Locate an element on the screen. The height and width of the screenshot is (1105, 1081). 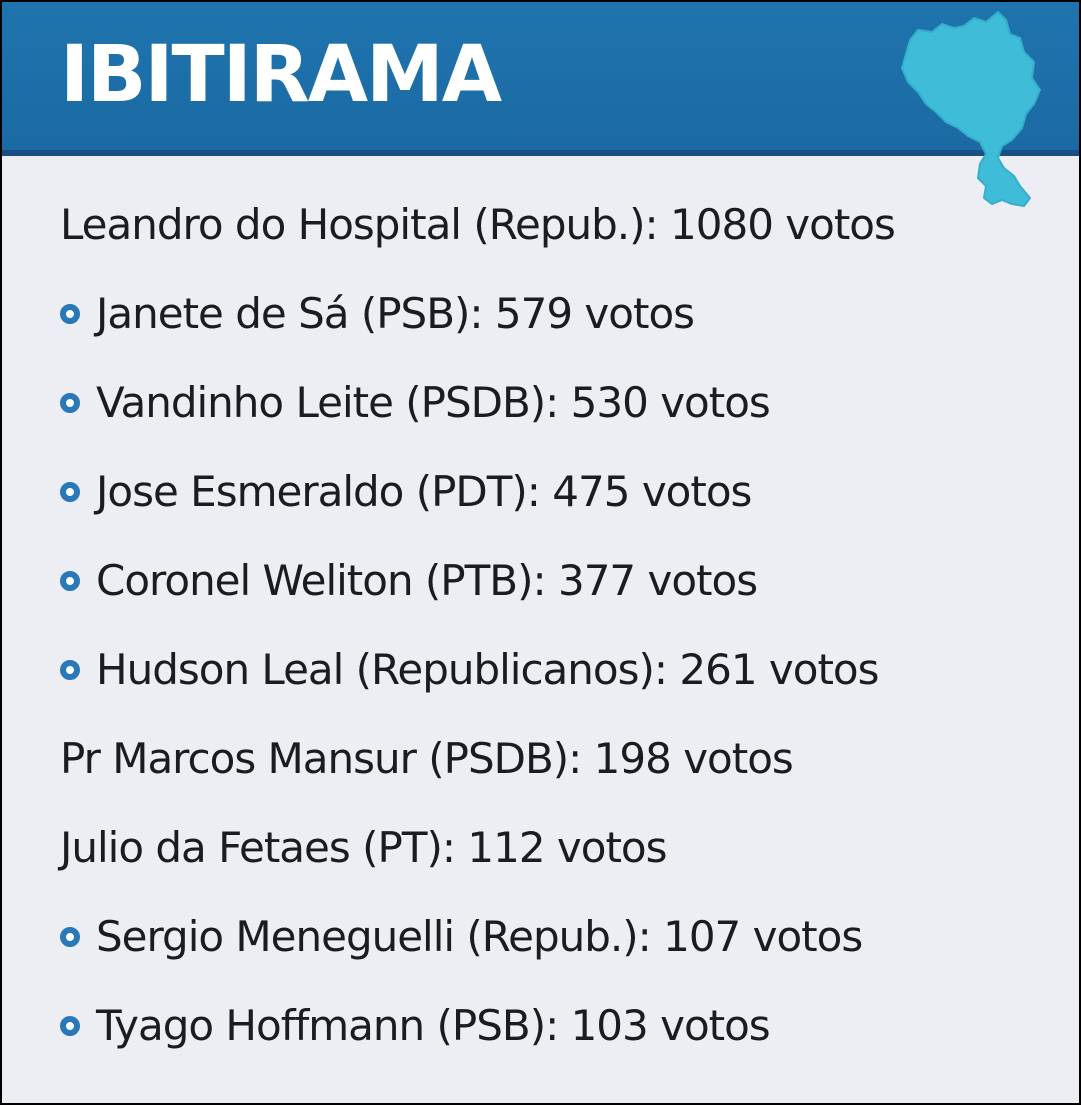
candidate-row: Leandro do Hospital (Repub.): 1080 votos is located at coordinates (478, 224).